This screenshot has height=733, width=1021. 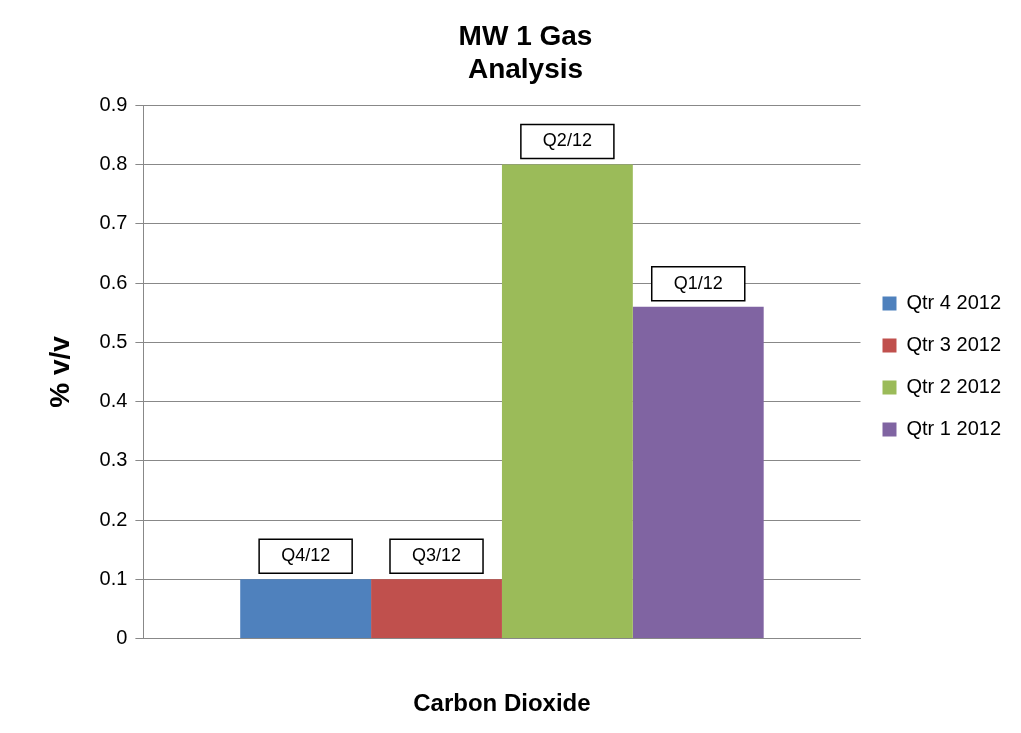 I want to click on y-tick-label: 0.8, so click(x=113, y=162).